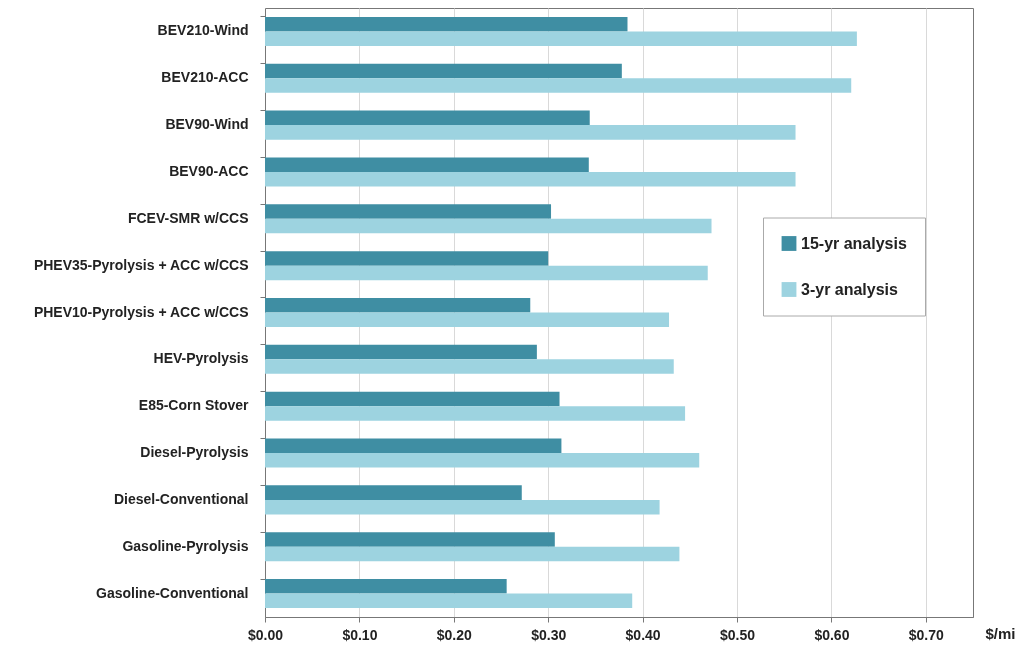 The image size is (1021, 654). I want to click on x-tick-label: $0.40, so click(643, 634).